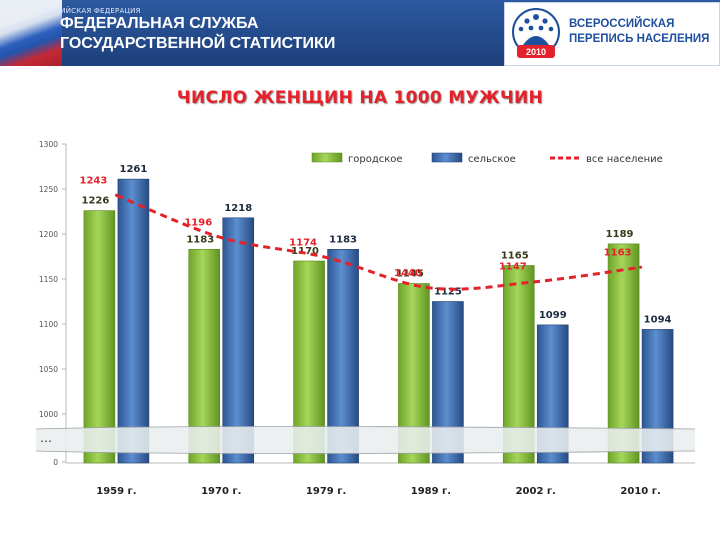  I want to click on census-year: 2010, so click(536, 52).